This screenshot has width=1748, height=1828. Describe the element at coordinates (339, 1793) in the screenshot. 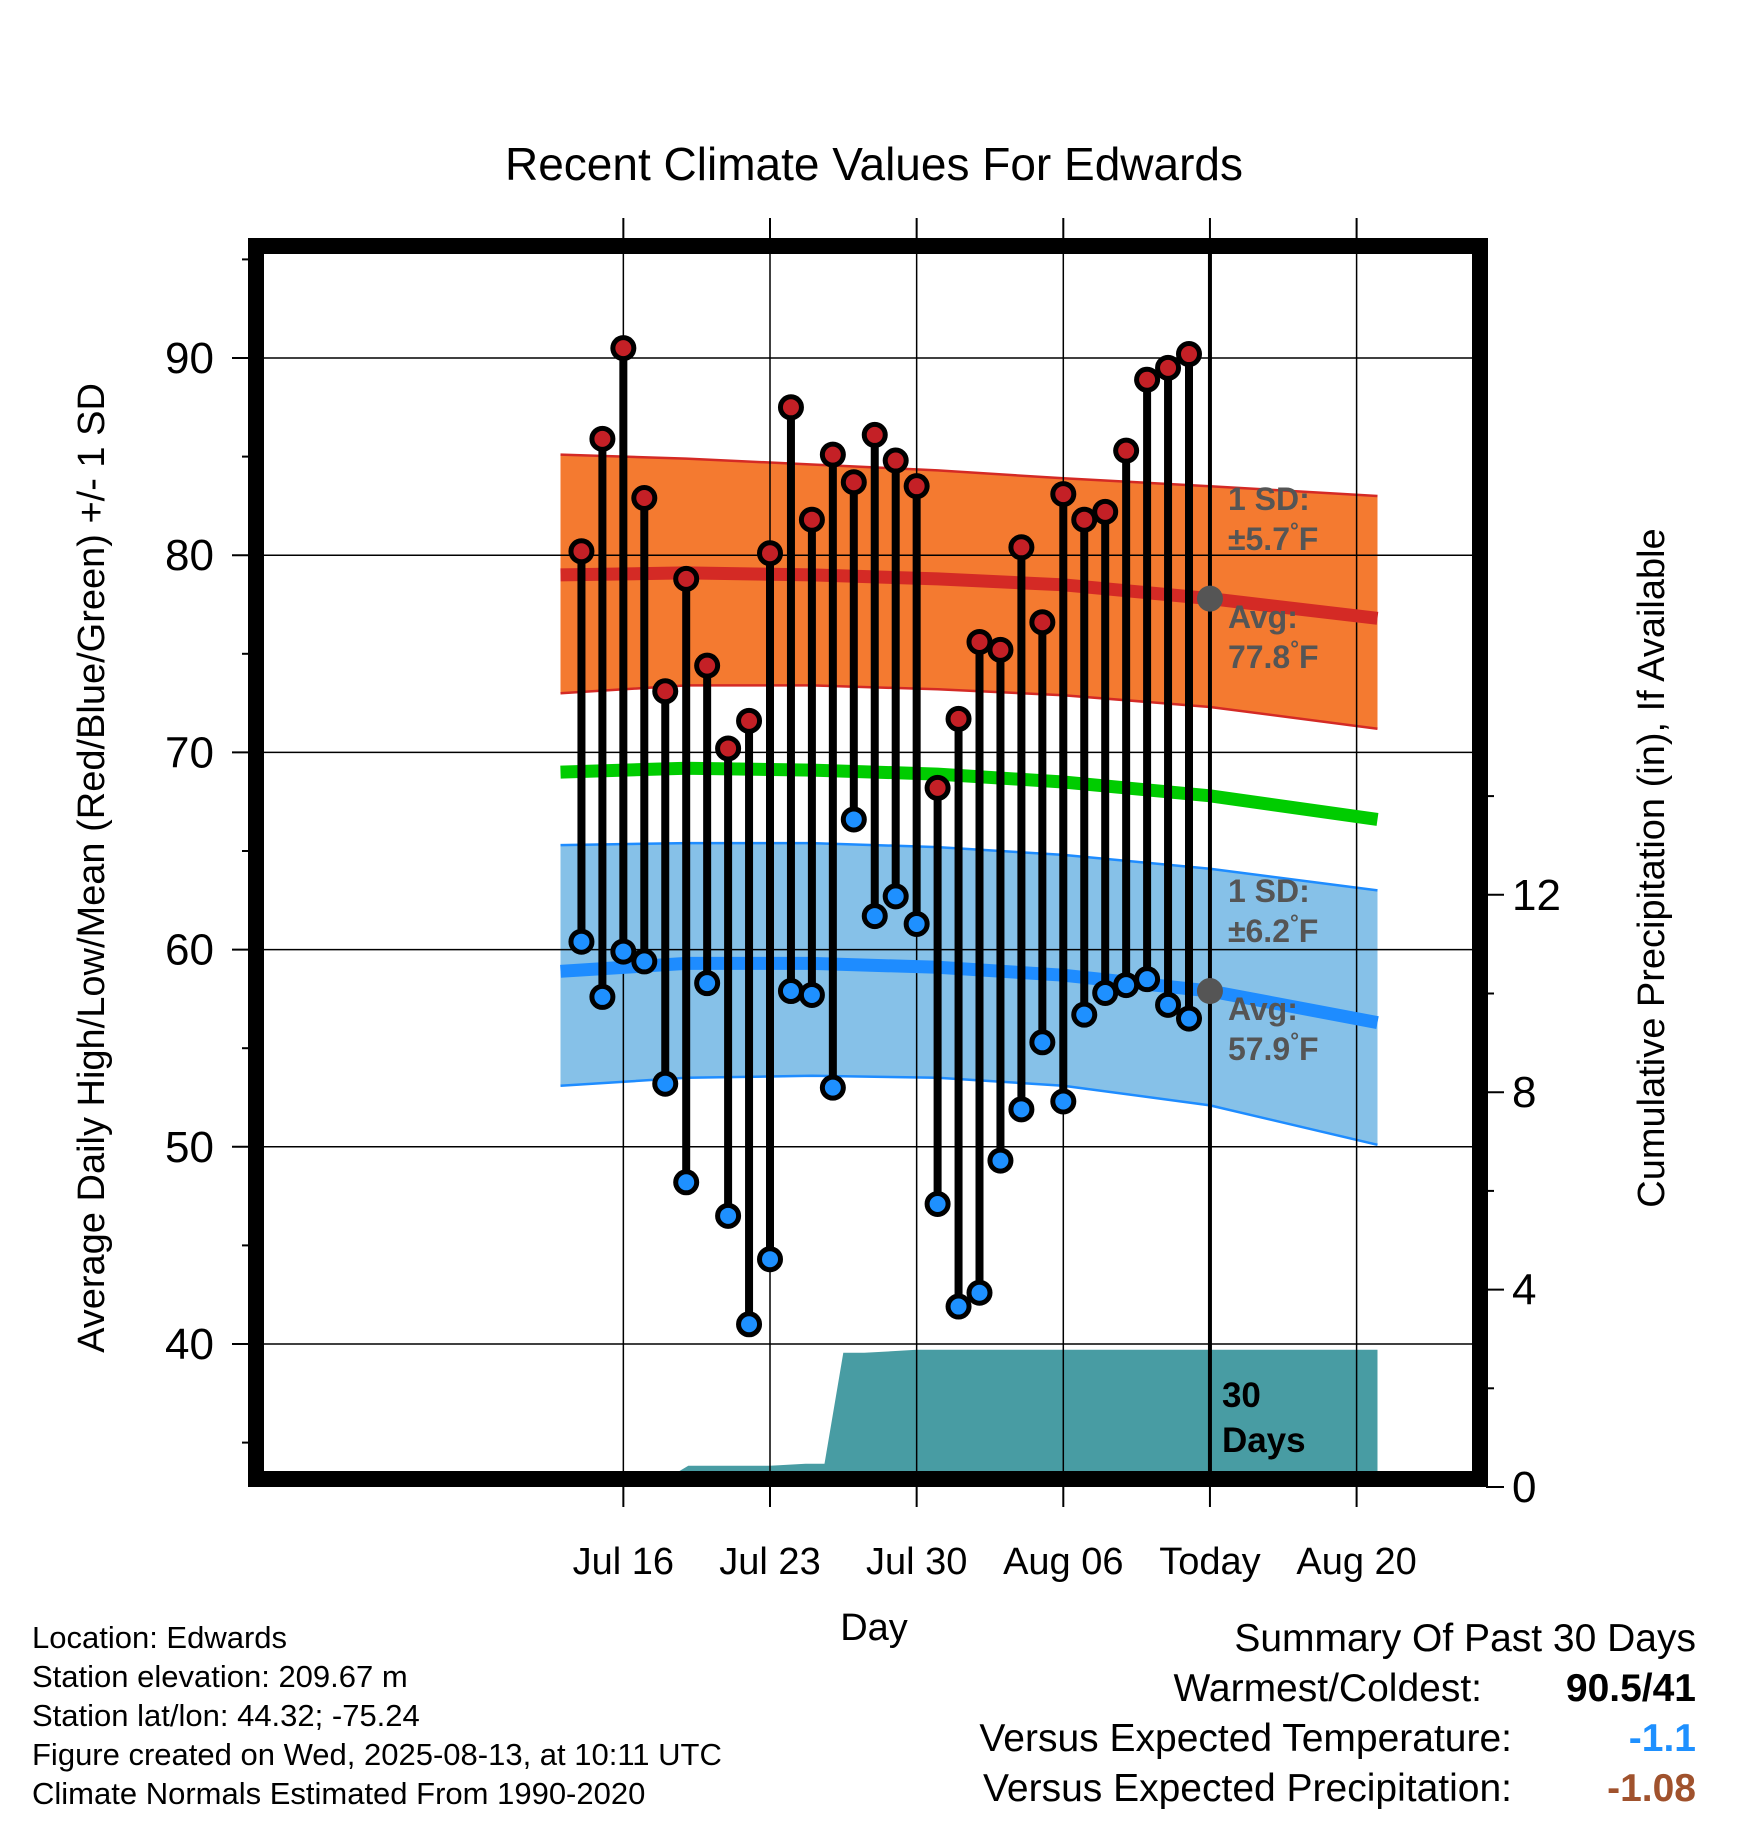

I see `climate-normals-source: Climate Normals Estimated From 1990-2020` at that location.